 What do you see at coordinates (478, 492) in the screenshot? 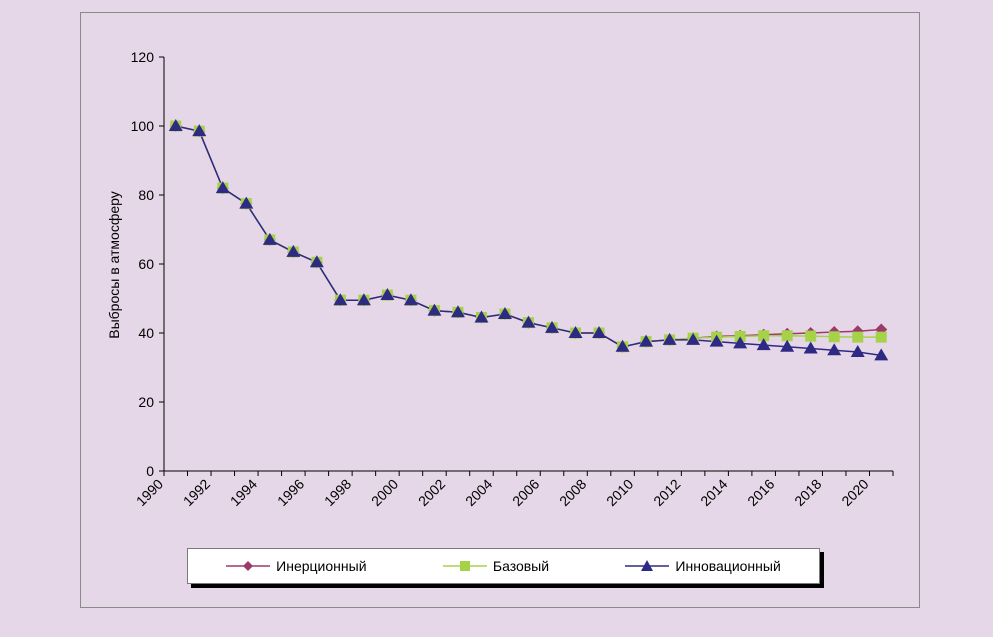
I see `x-tick-label: 2004` at bounding box center [478, 492].